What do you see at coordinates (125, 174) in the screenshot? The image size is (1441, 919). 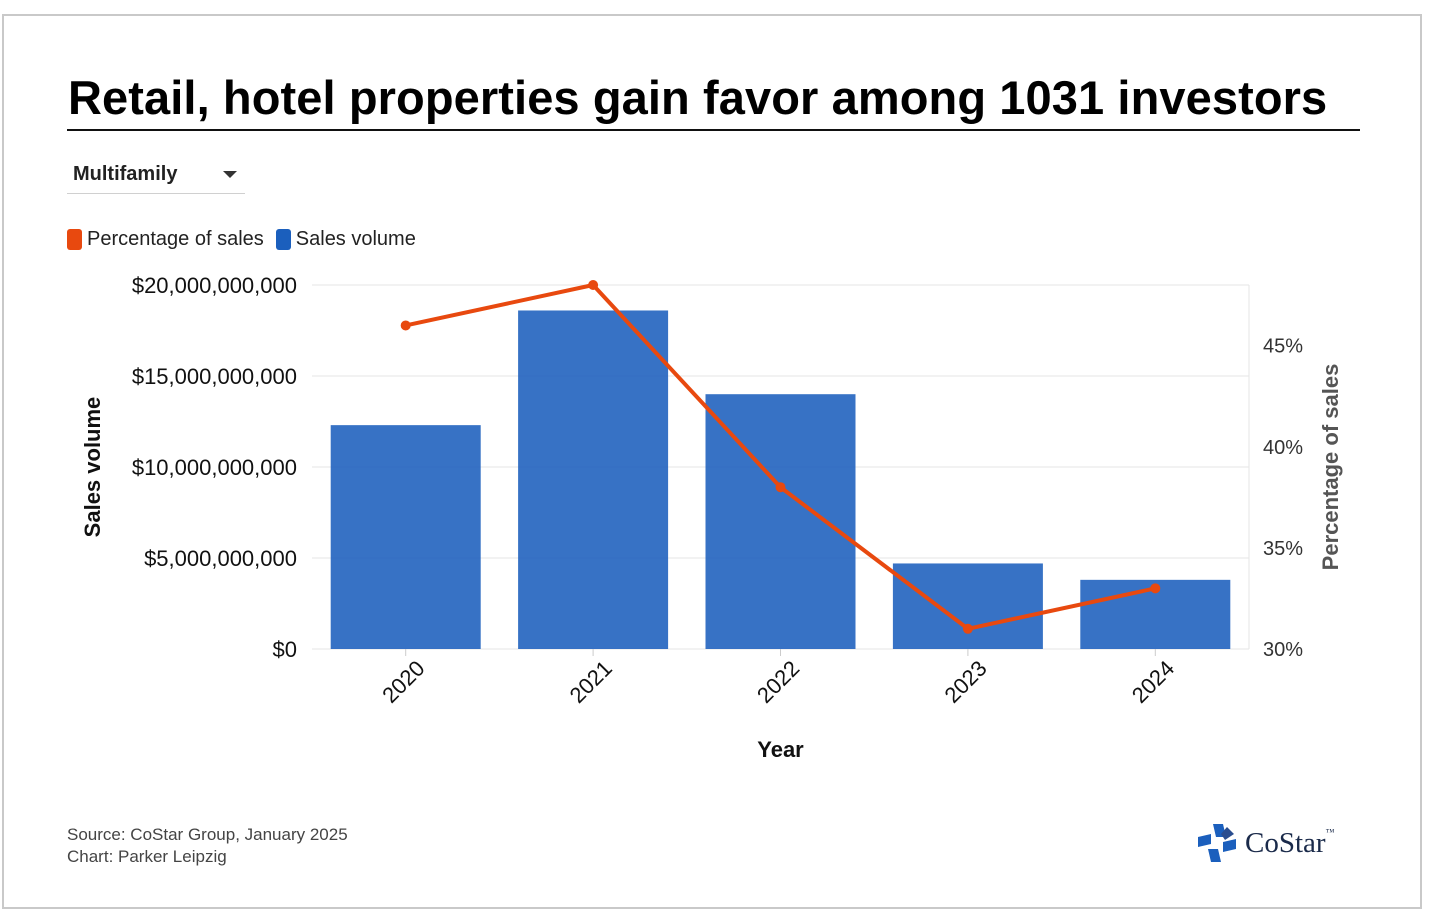 I see `dropdown-selected-value: Multifamily` at bounding box center [125, 174].